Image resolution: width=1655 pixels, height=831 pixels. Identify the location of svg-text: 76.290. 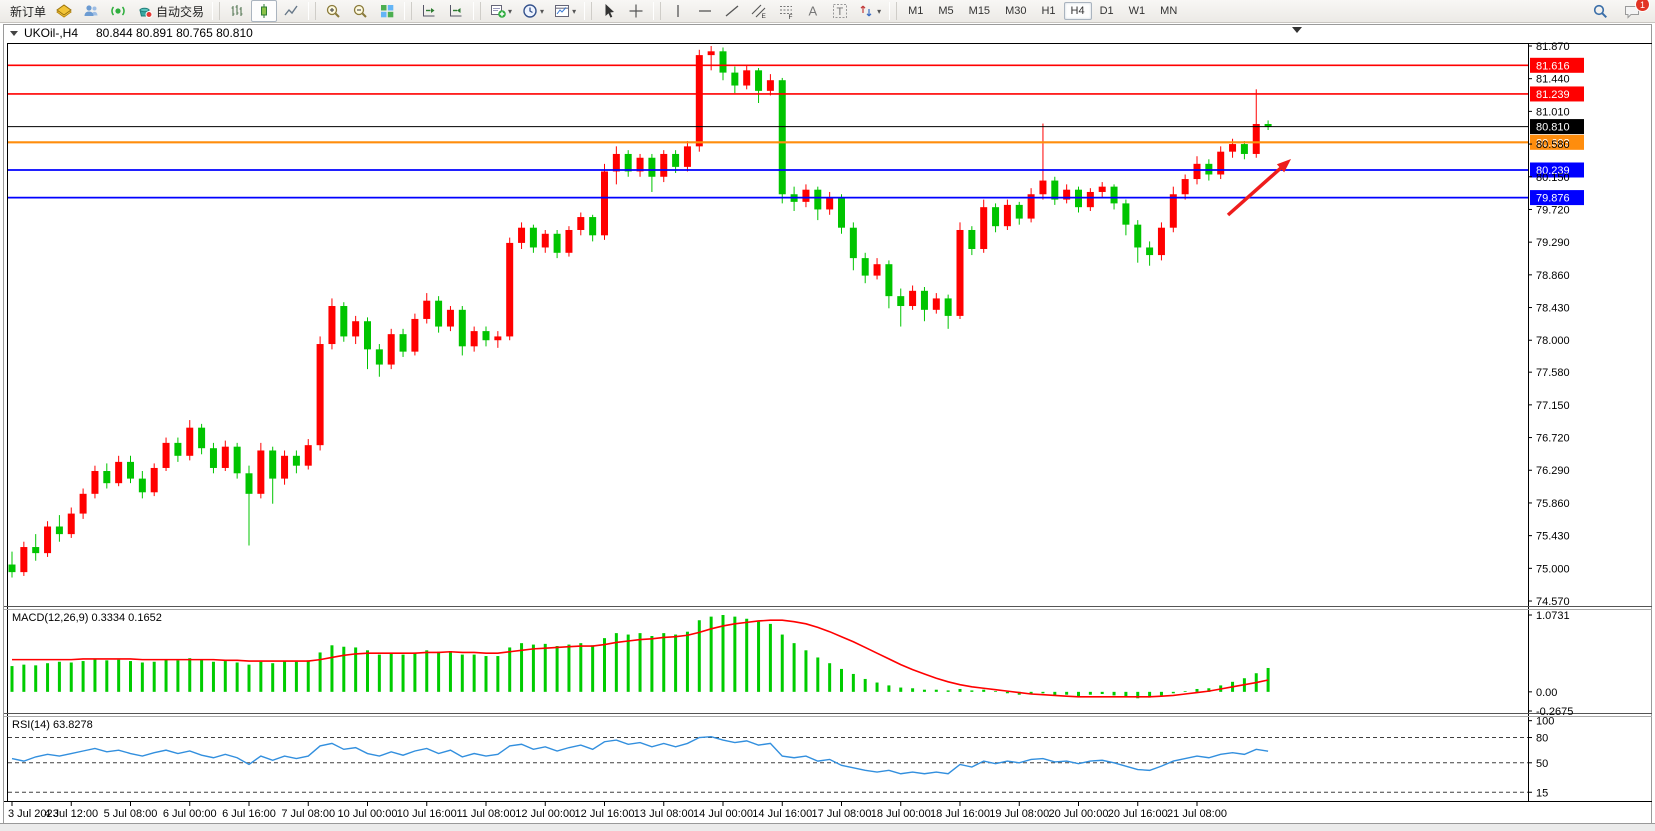
(1553, 471).